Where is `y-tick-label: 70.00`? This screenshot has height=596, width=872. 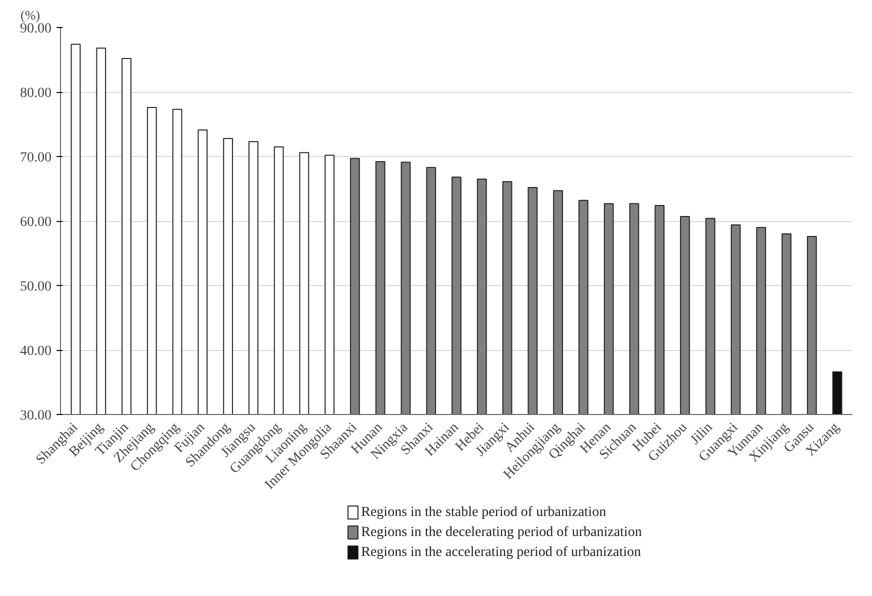 y-tick-label: 70.00 is located at coordinates (36, 158).